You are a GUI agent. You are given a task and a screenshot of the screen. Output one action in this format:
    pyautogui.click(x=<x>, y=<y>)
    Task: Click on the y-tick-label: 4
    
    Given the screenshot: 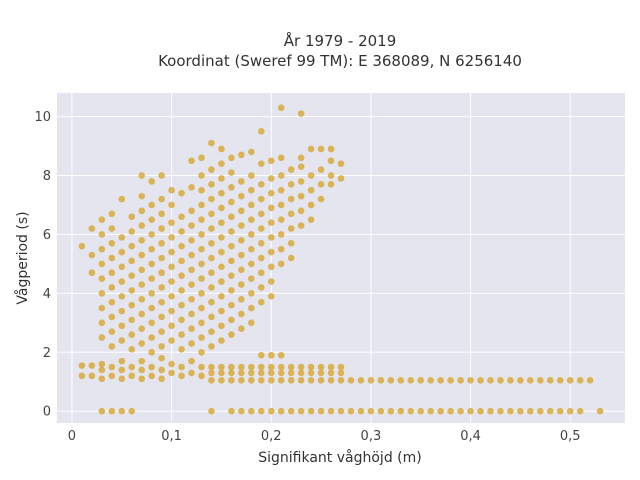 What is the action you would take?
    pyautogui.click(x=47, y=294)
    